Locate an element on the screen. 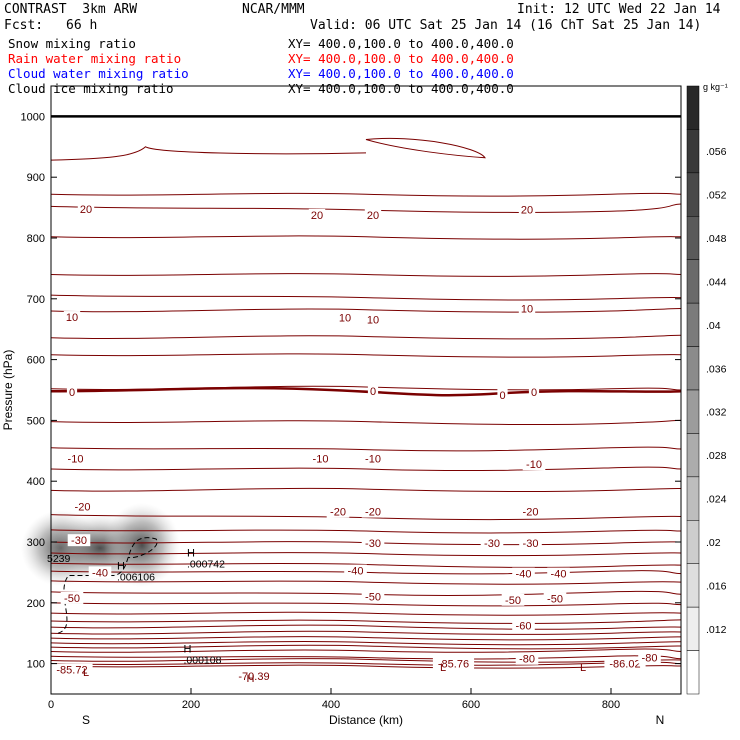 The width and height of the screenshot is (740, 740). contour-label: -40 is located at coordinates (524, 575).